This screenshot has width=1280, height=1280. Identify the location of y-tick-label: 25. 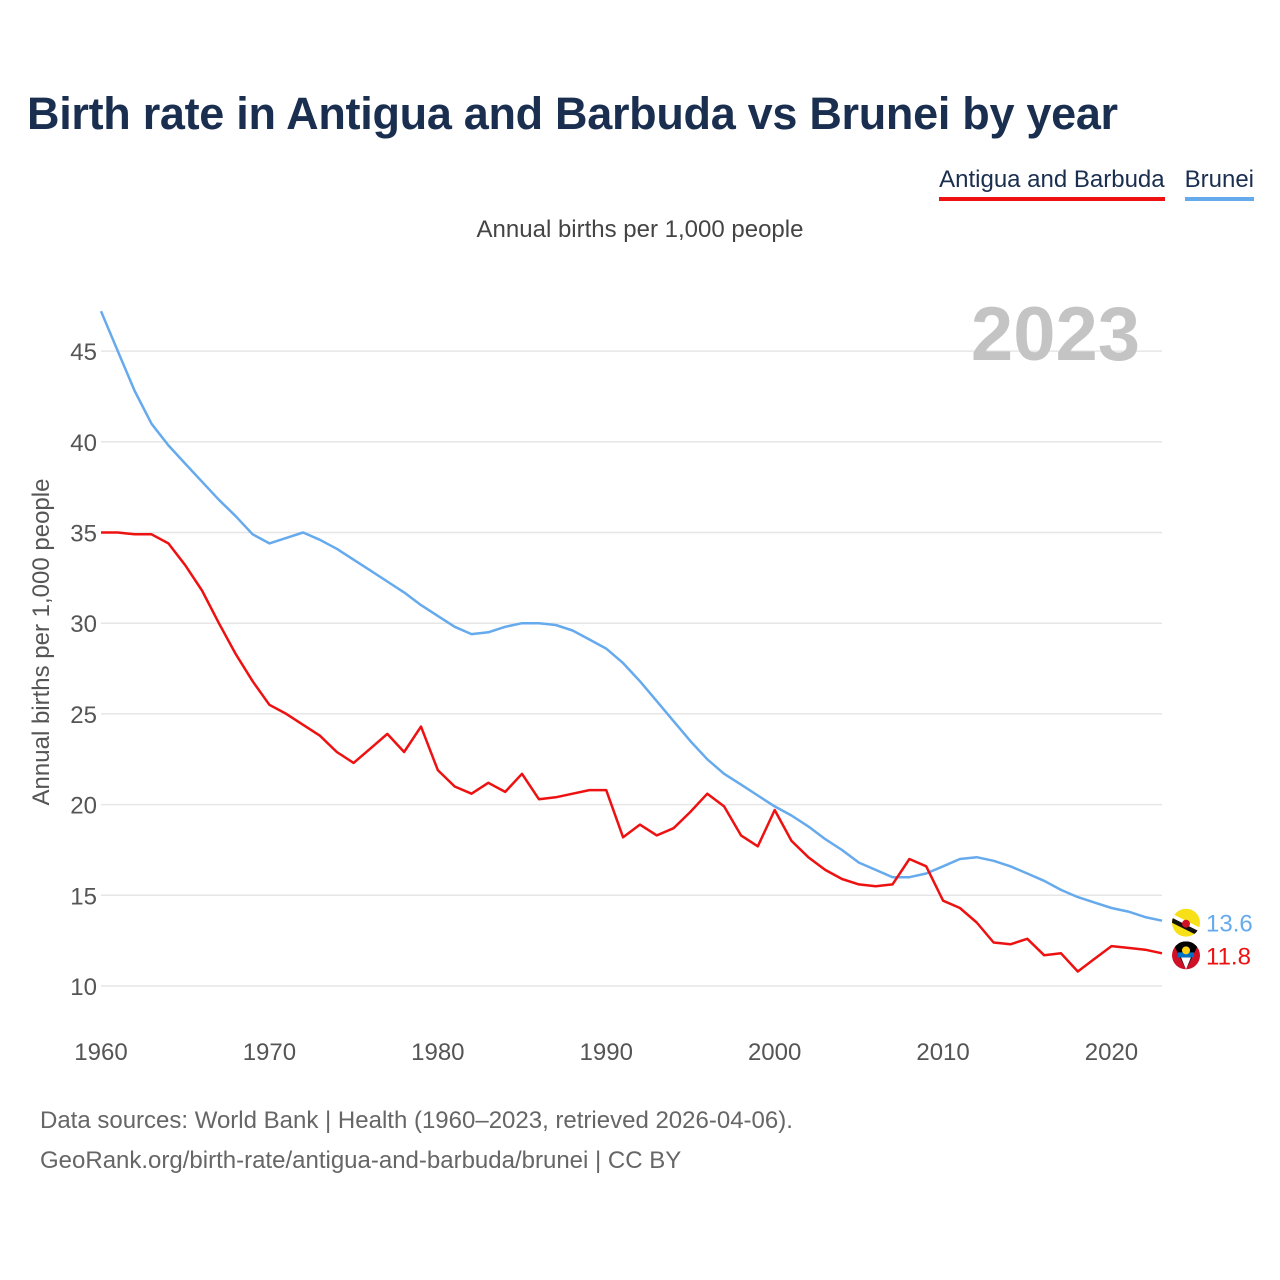
(83, 715).